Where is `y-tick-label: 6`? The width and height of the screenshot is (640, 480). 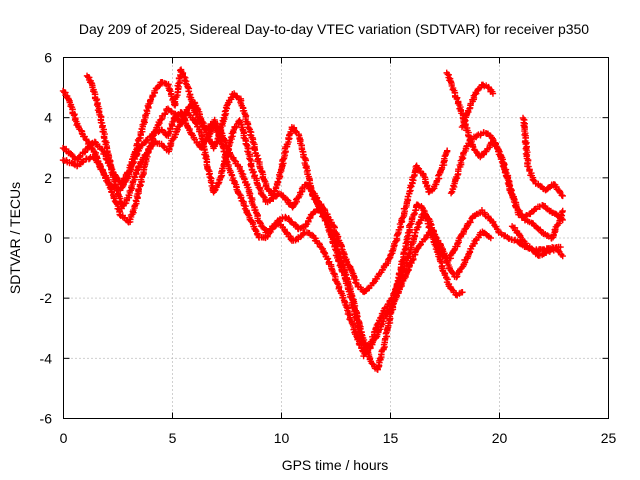 y-tick-label: 6 is located at coordinates (48, 58).